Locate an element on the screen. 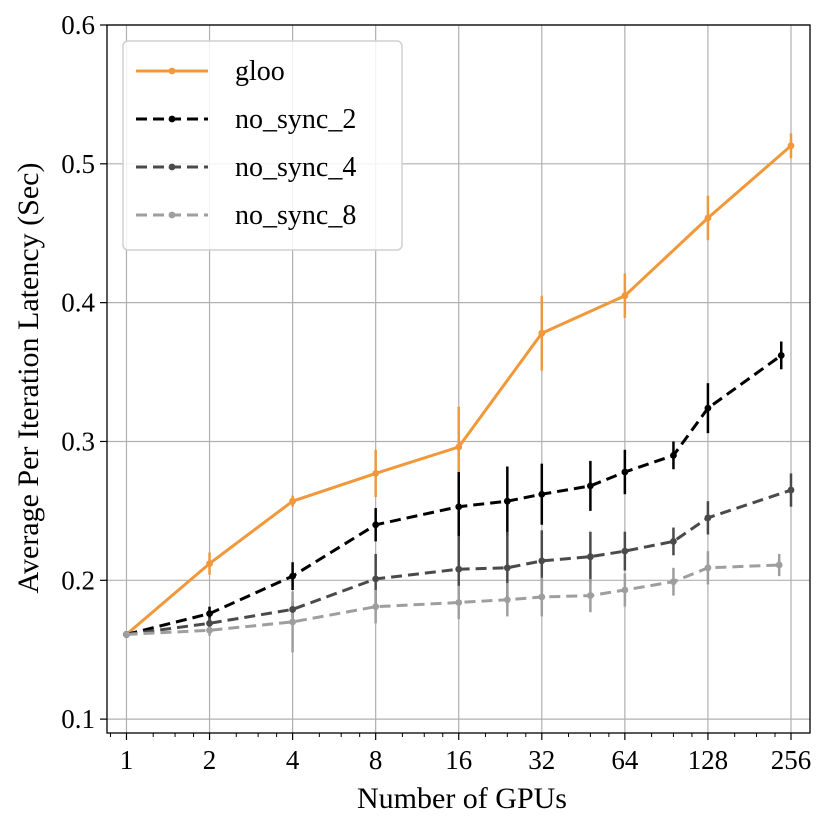 The image size is (831, 827). y-tick-label-0-5: 0.5 is located at coordinates (78, 164).